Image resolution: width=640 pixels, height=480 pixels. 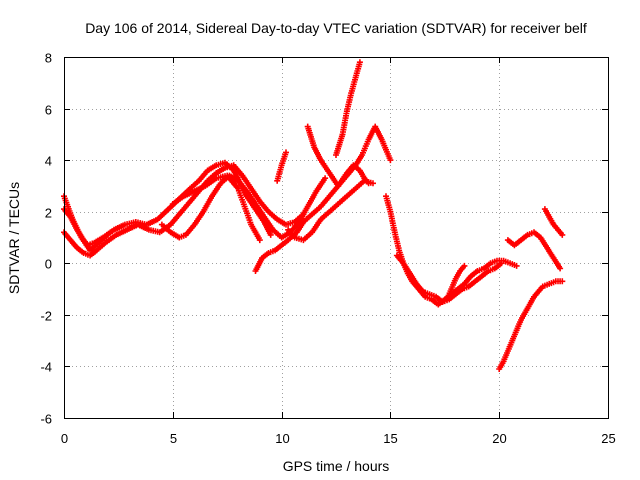 What do you see at coordinates (46, 419) in the screenshot?
I see `y-tick-label: -6` at bounding box center [46, 419].